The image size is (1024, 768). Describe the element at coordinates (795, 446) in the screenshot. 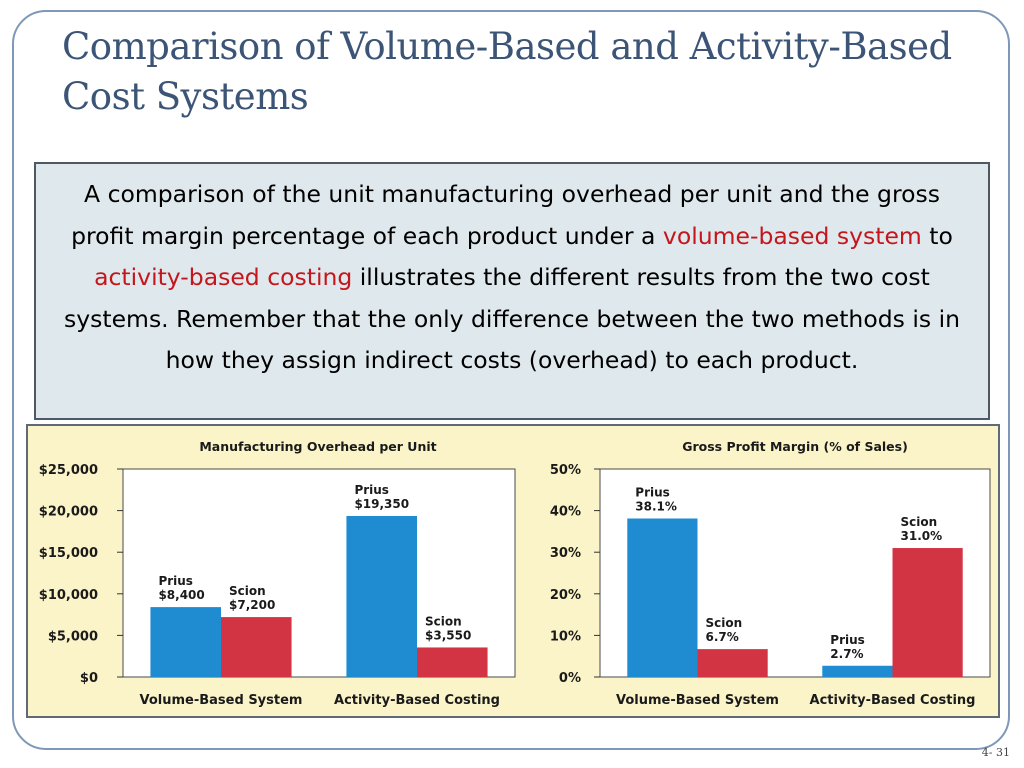

I see `chart2-title: Gross Profit Margin (% of Sales)` at that location.